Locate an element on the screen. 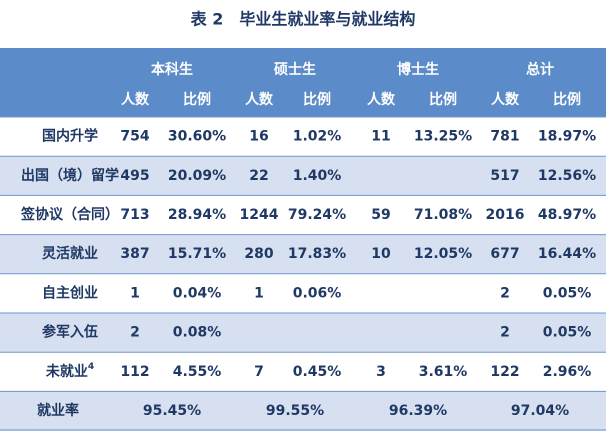 This screenshot has width=606, height=431. cell: 15.71% is located at coordinates (197, 254).